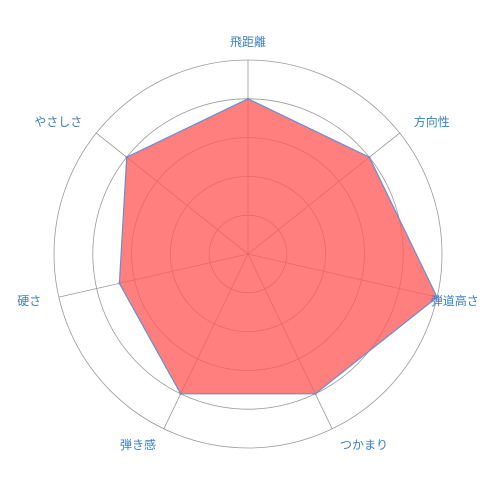 This screenshot has height=500, width=500. What do you see at coordinates (58, 122) in the screenshot?
I see `axis-label-7: やさしさ` at bounding box center [58, 122].